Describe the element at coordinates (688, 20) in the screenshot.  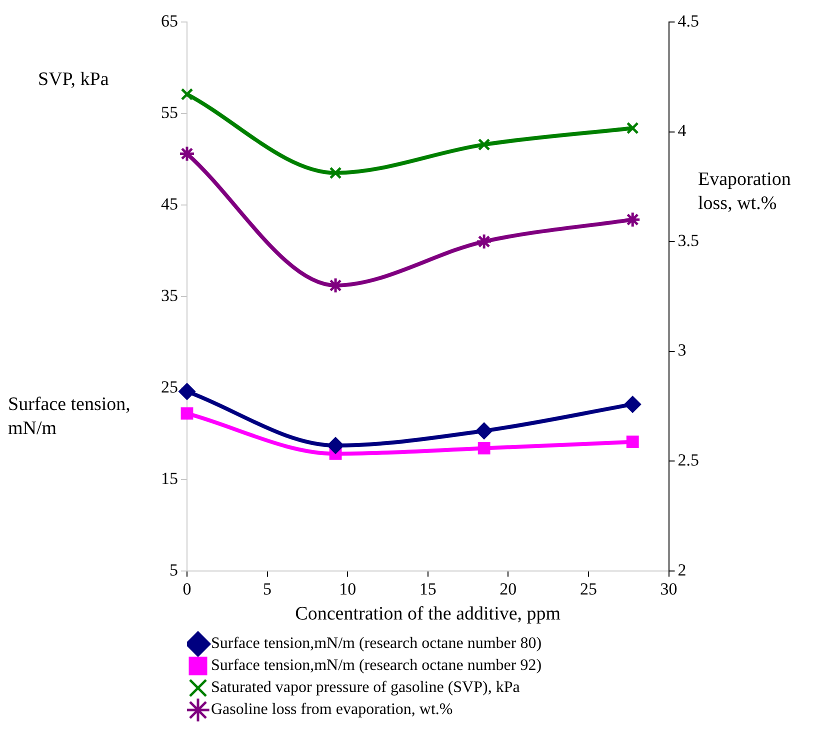
I see `y2-tick-label: 4.5` at that location.